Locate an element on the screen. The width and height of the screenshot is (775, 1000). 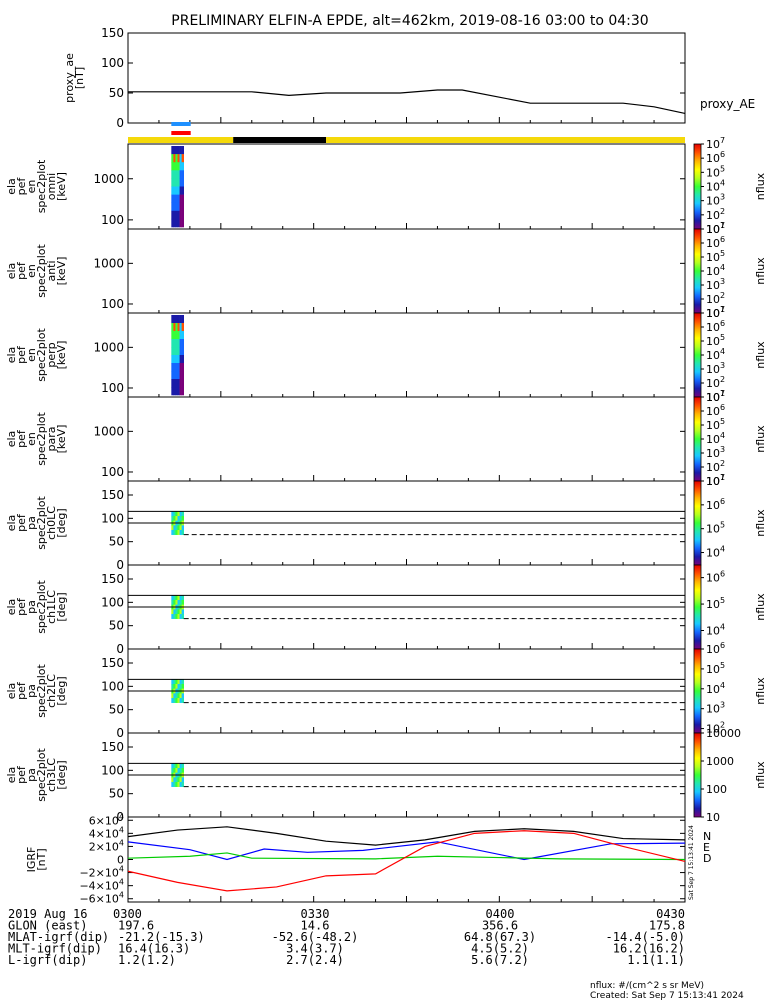
table-cell: -21.2(-15.3) is located at coordinates (161, 937).